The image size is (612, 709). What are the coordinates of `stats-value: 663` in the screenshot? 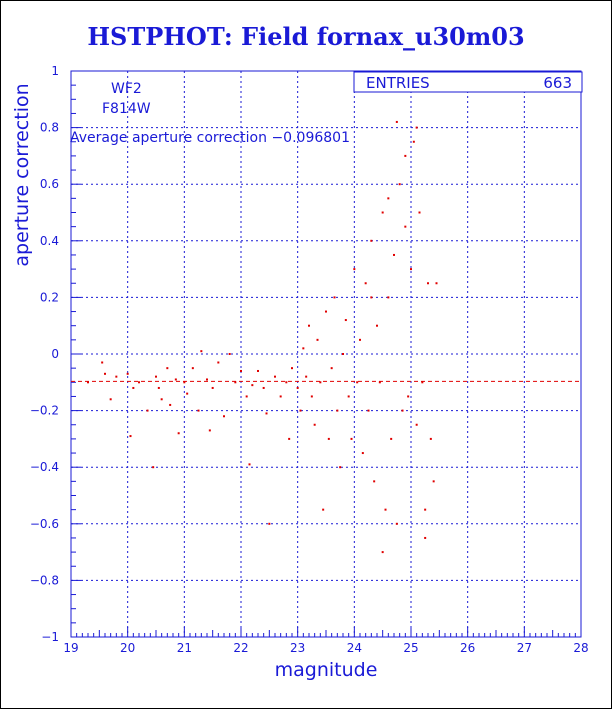 It's located at (557, 83).